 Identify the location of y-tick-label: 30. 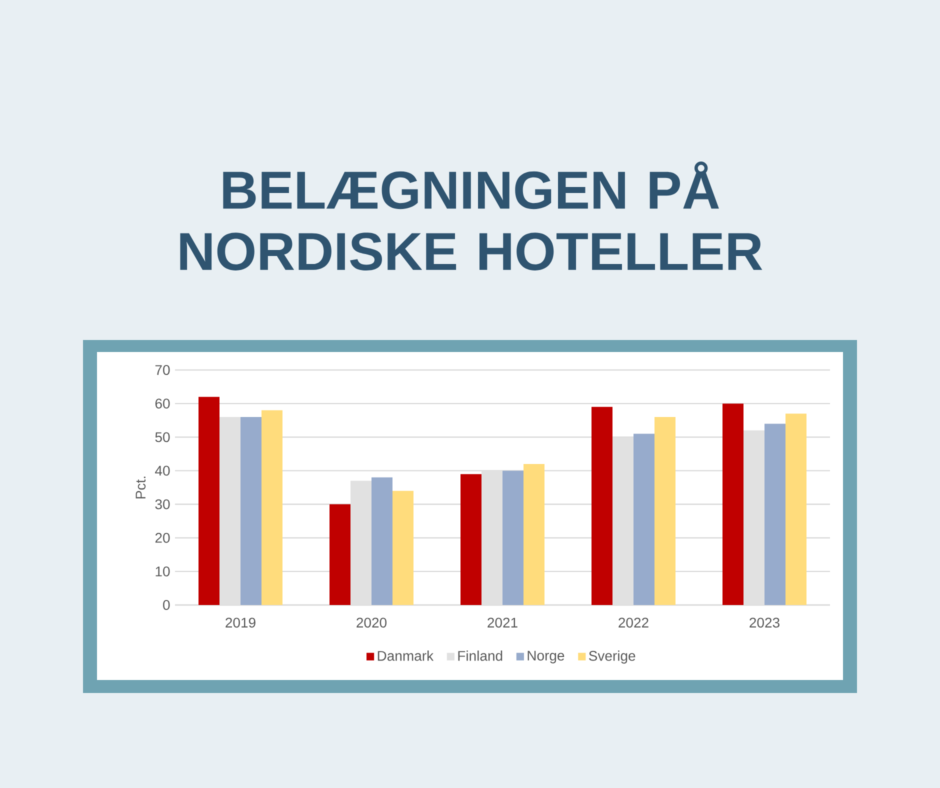
(162, 504).